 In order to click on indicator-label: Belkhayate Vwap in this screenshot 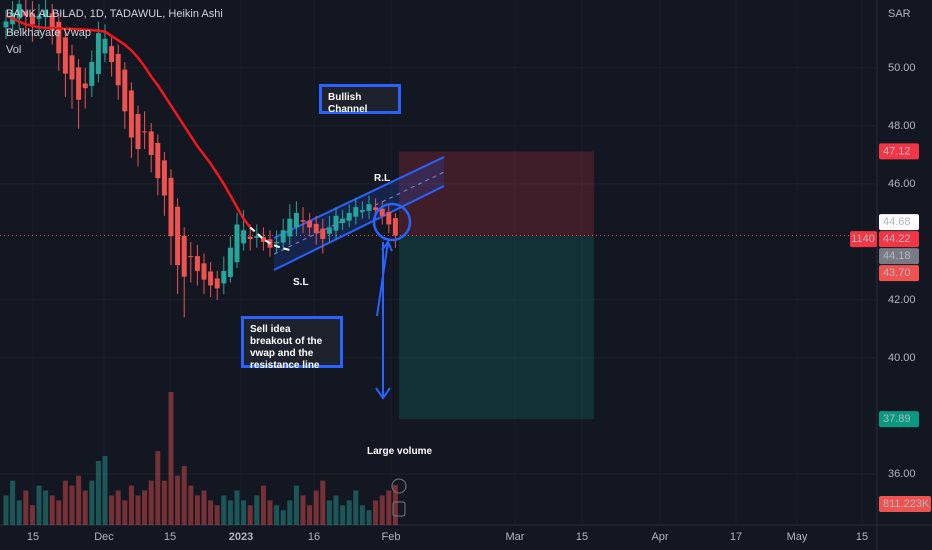, I will do `click(48, 33)`.